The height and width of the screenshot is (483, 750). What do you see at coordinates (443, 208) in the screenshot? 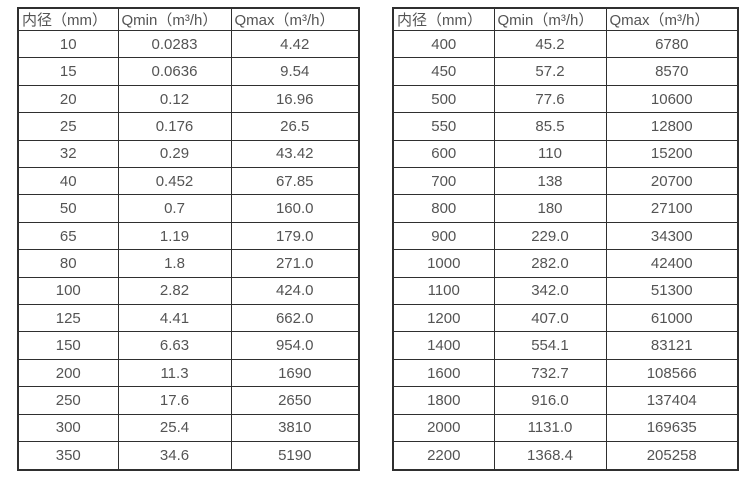
I see `table-cell: 800` at bounding box center [443, 208].